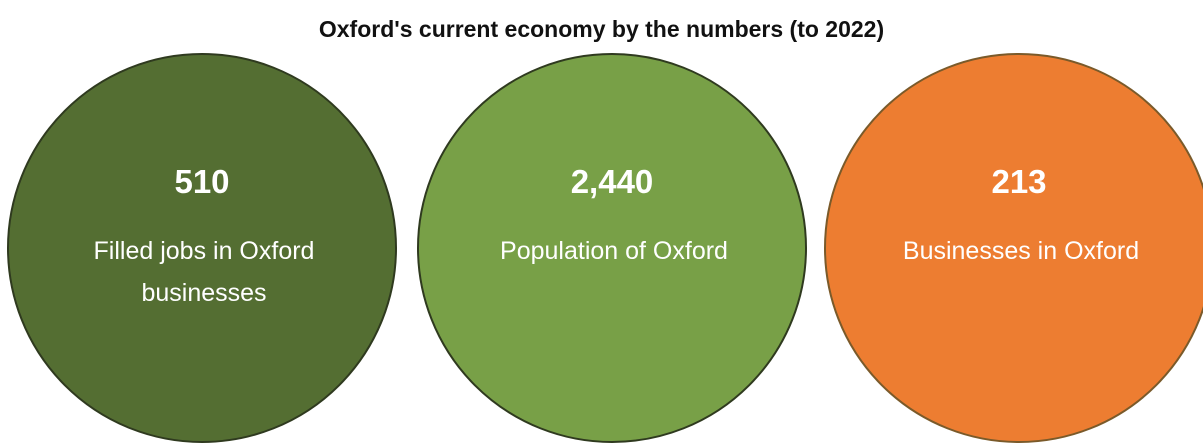 This screenshot has width=1203, height=445. I want to click on stat-value: 510, so click(202, 181).